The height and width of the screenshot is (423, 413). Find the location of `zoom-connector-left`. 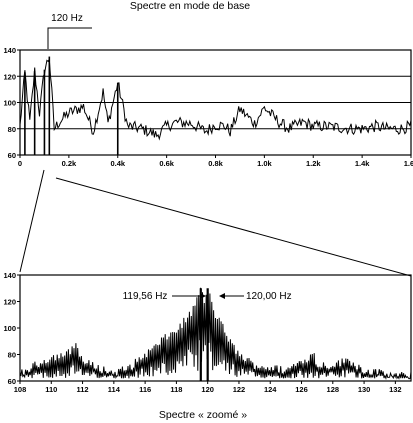

zoom-connector-left is located at coordinates (32, 221).